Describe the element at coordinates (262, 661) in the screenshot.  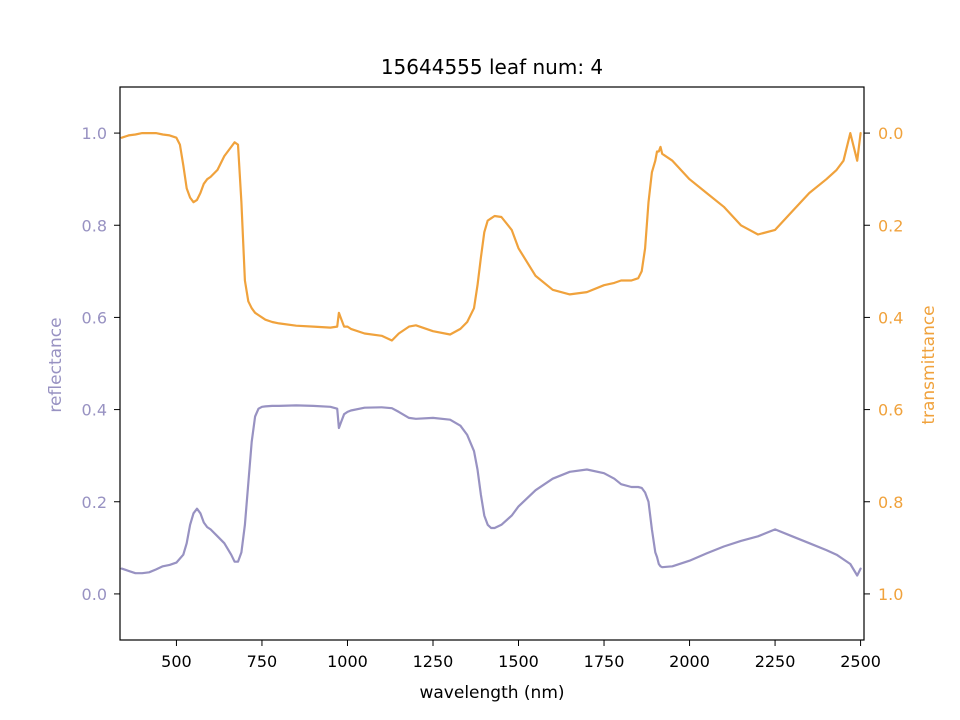
I see `x-tick-label: 750` at that location.